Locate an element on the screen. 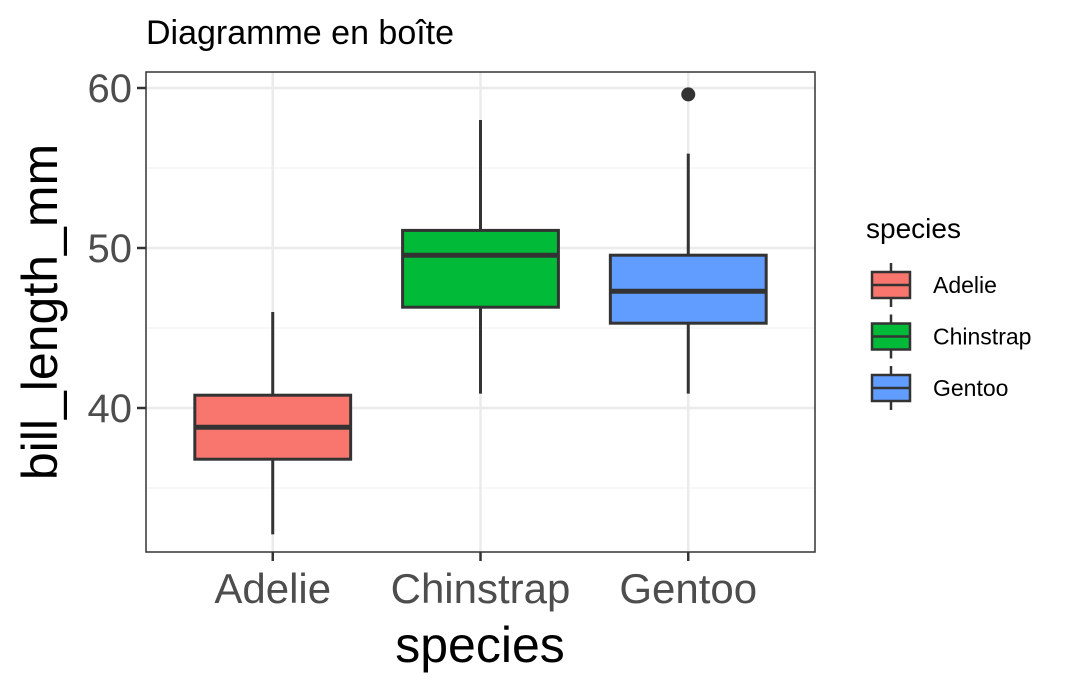  x-axis: Adelie Chinstrap Gentoo is located at coordinates (485, 582).